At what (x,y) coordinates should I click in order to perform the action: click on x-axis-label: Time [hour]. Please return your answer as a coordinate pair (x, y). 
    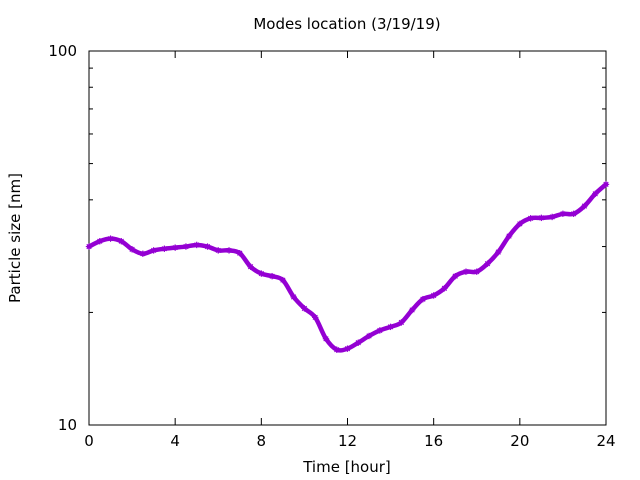
    Looking at the image, I should click on (346, 467).